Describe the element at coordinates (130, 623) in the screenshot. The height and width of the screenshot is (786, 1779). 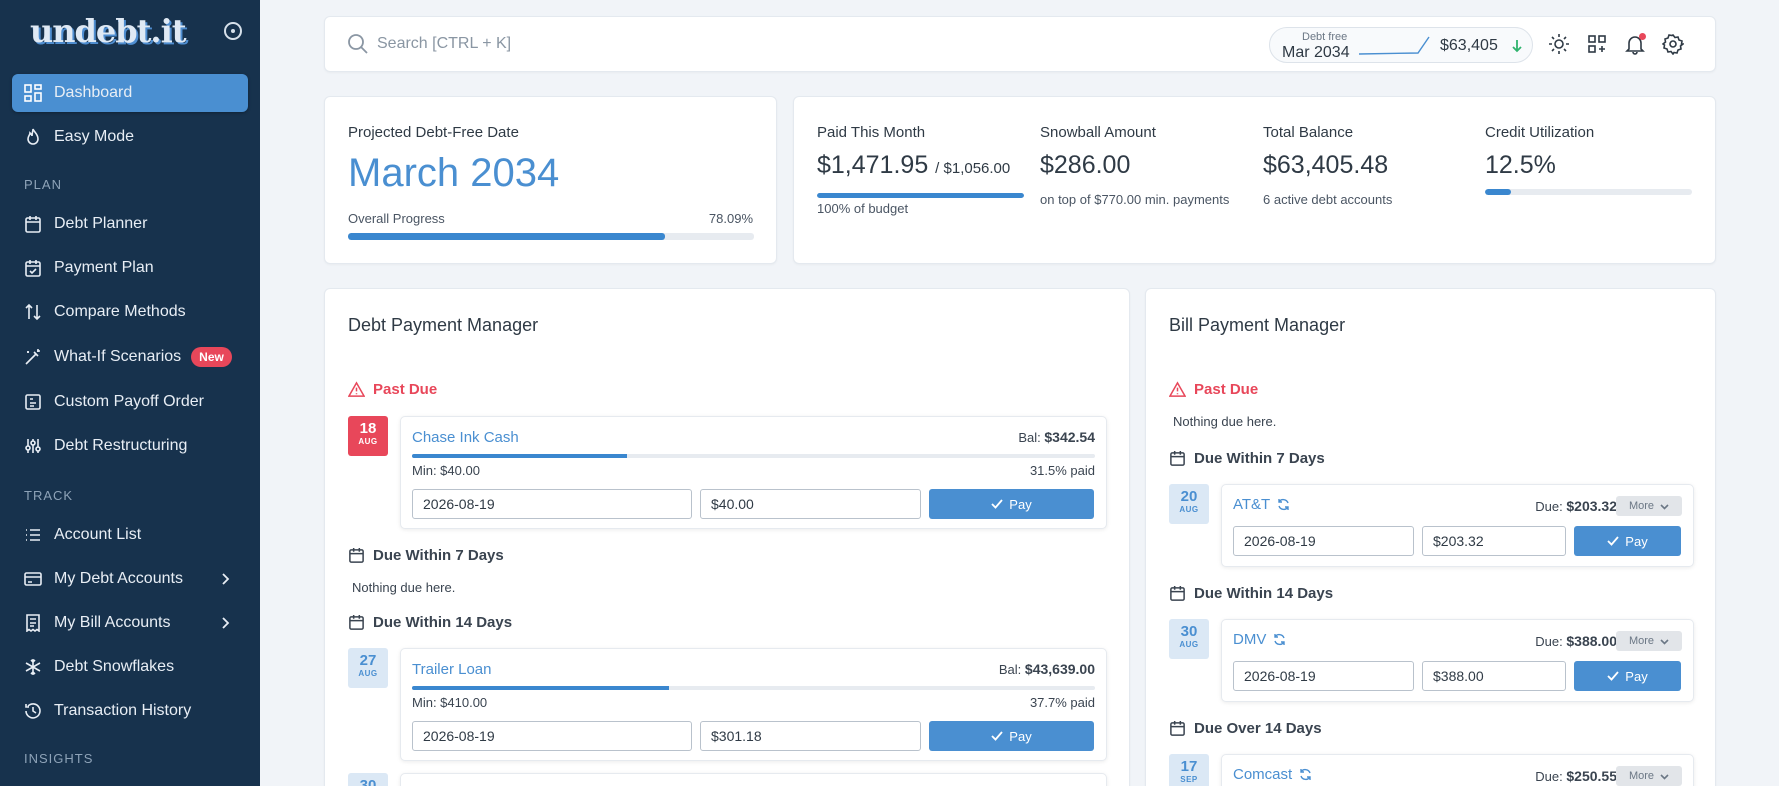
I see `sidebar-item-my-bill-accounts: My Bill Accounts` at that location.